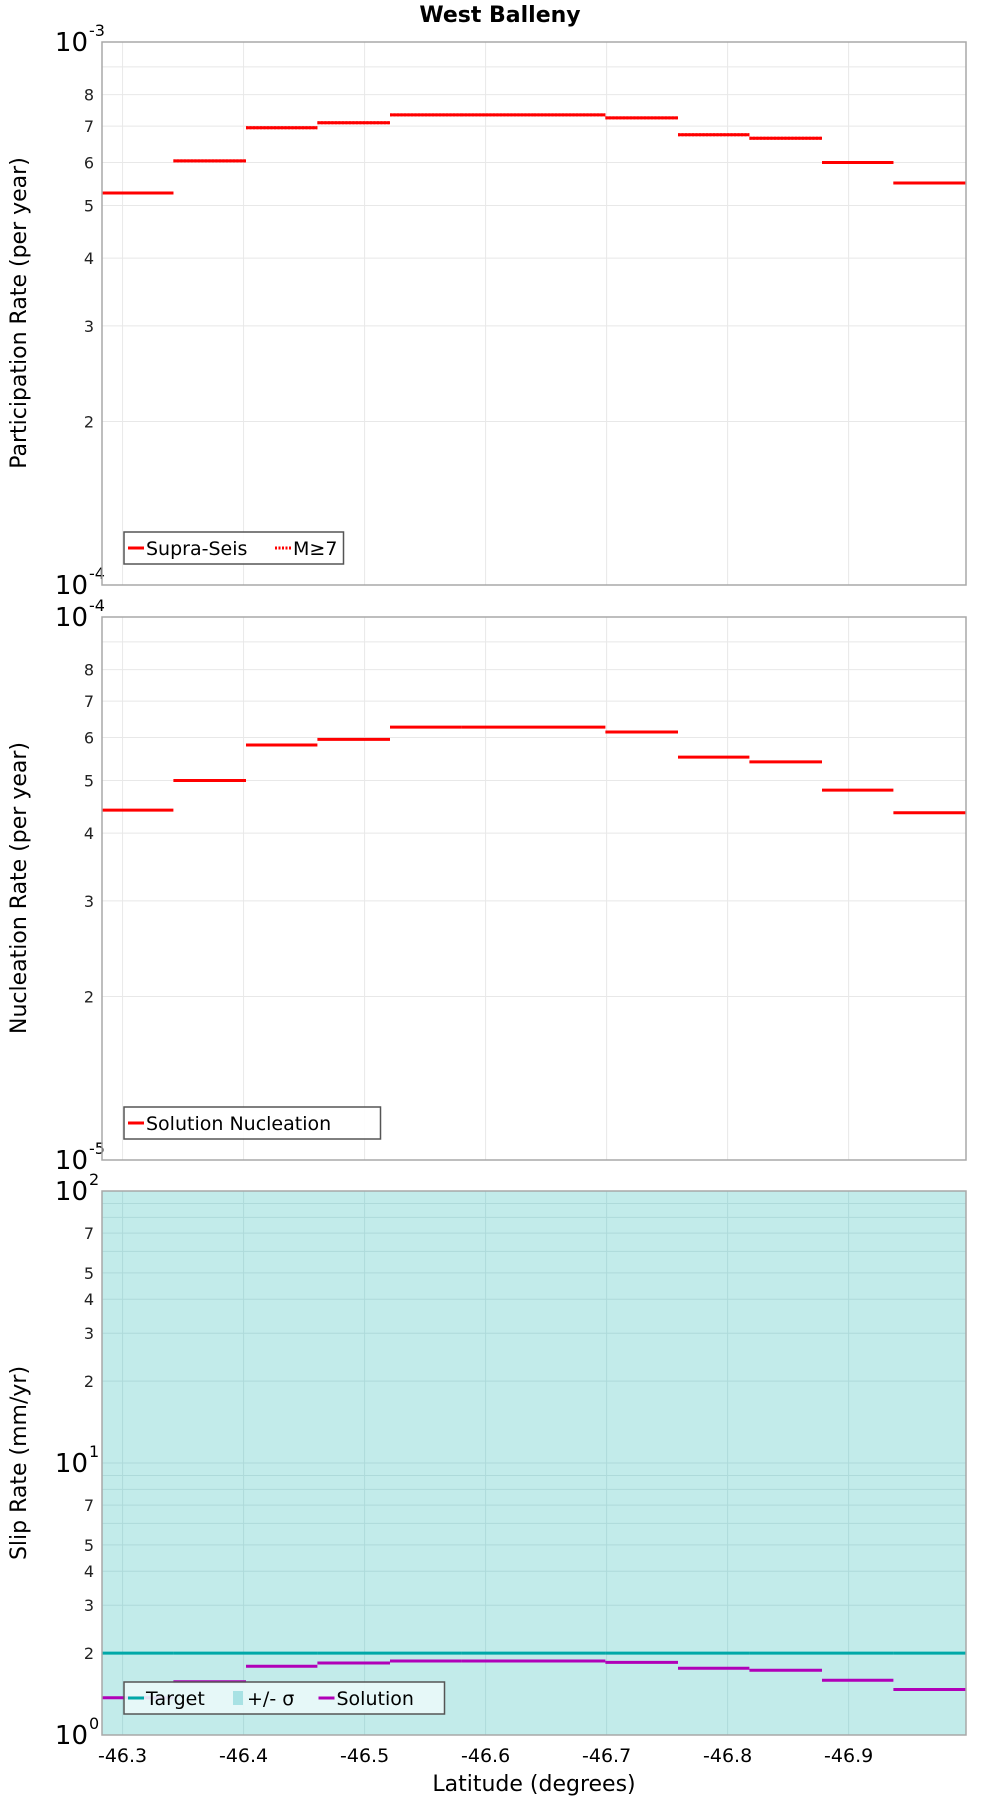 Image resolution: width=1000 pixels, height=1804 pixels. I want to click on x-tick-label: -46.5, so click(364, 1756).